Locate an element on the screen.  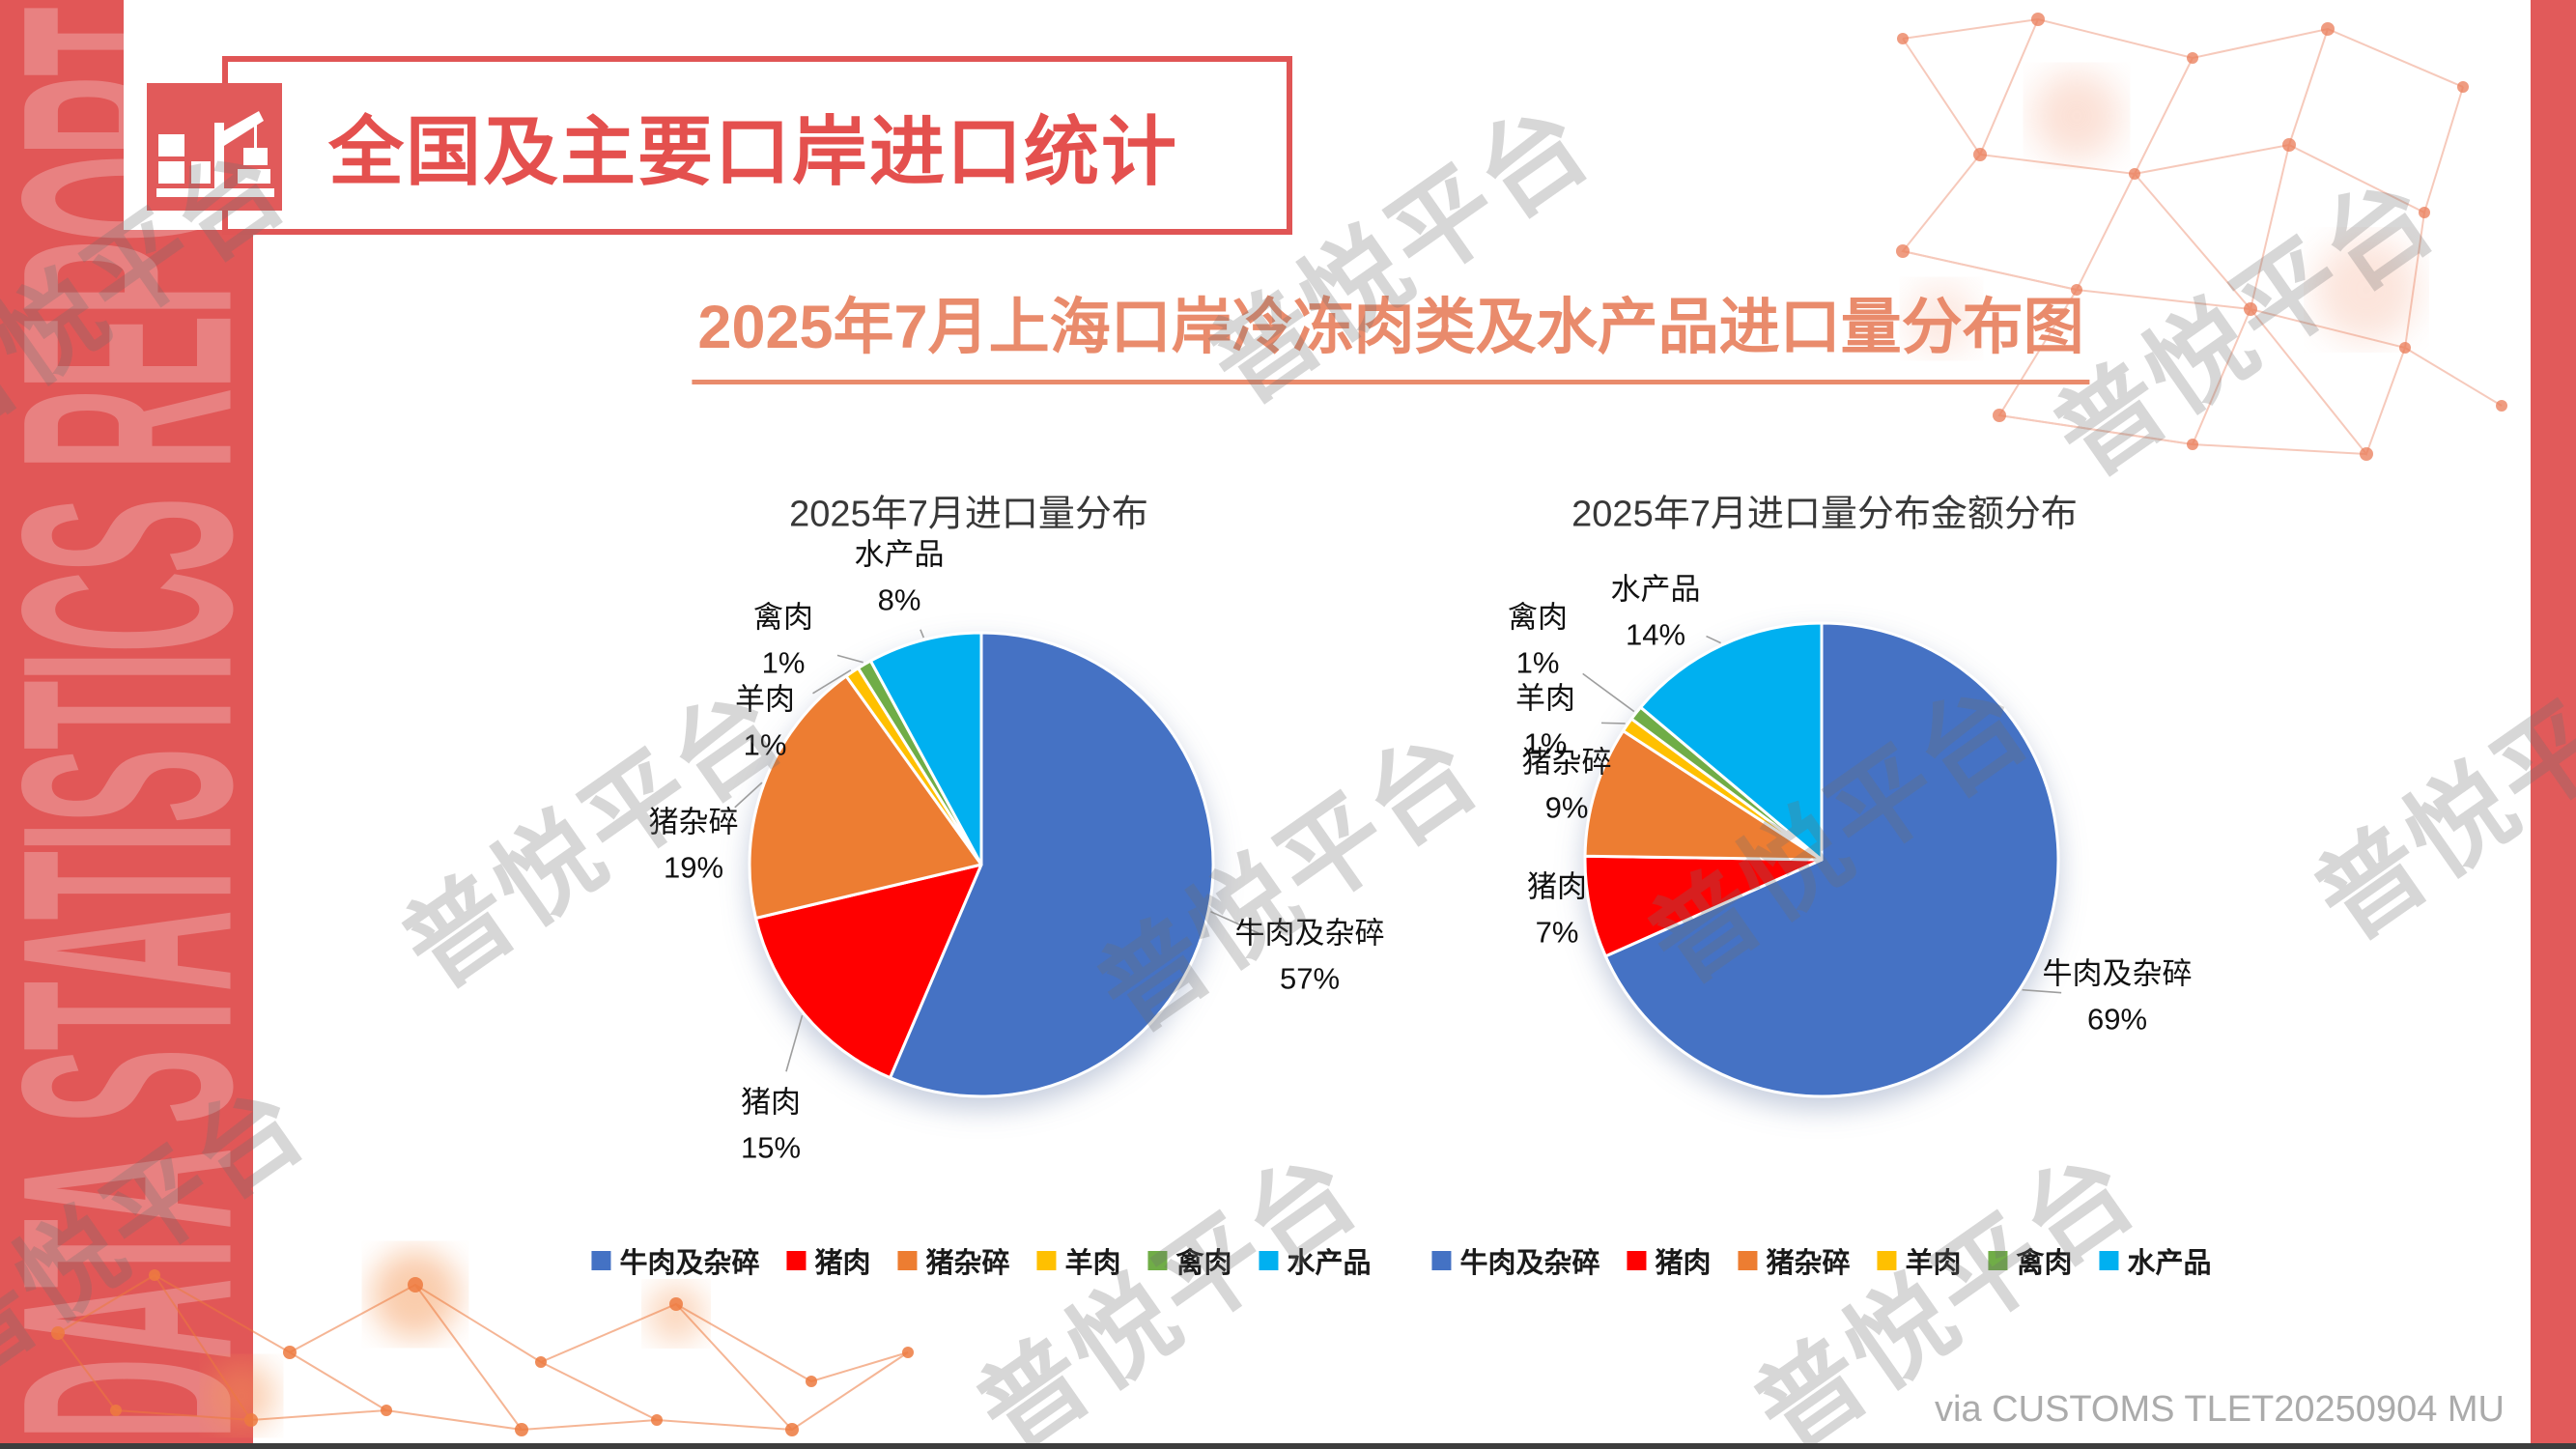
footer-credit: via CUSTOMS TLET20250904 MU is located at coordinates (2220, 1409).